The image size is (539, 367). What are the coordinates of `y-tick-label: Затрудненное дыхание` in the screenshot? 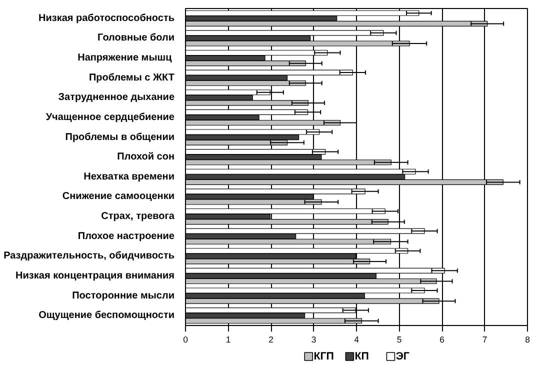 It's located at (116, 98).